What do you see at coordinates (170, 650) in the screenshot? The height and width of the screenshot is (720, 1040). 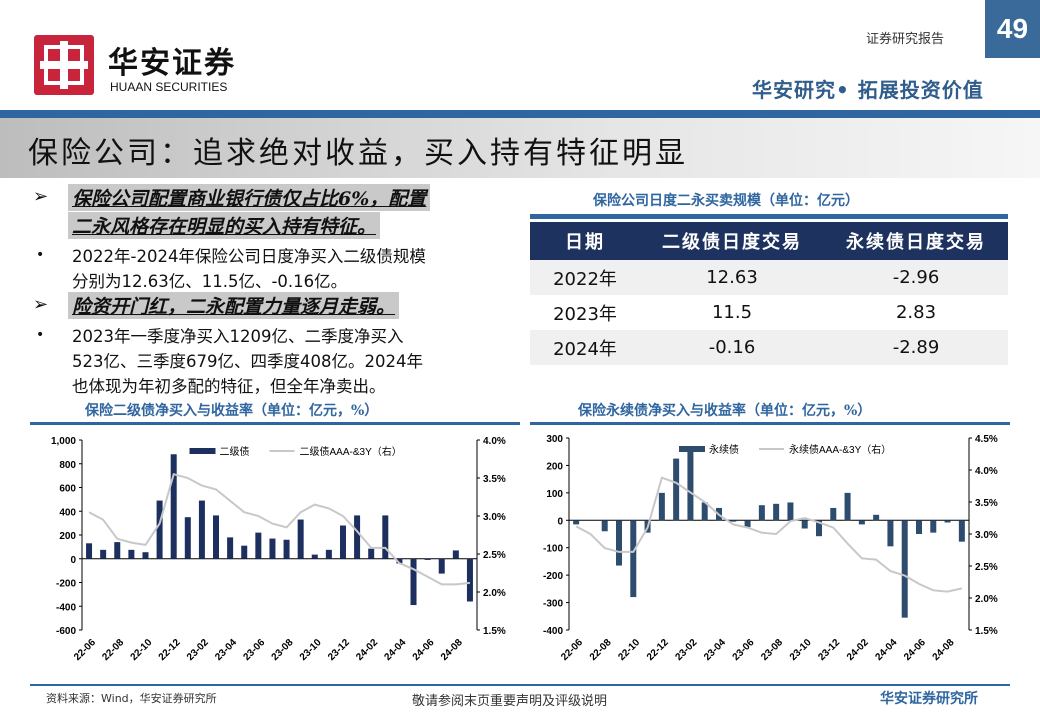 I see `x-tick-label: 22-12` at bounding box center [170, 650].